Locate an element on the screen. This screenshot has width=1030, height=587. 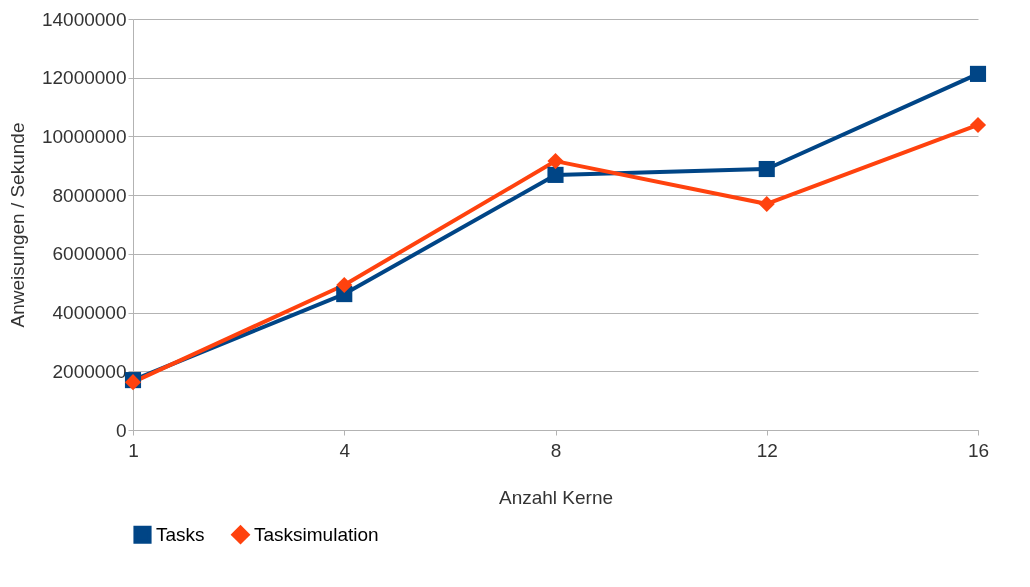
x-tick-label: 8 is located at coordinates (556, 450).